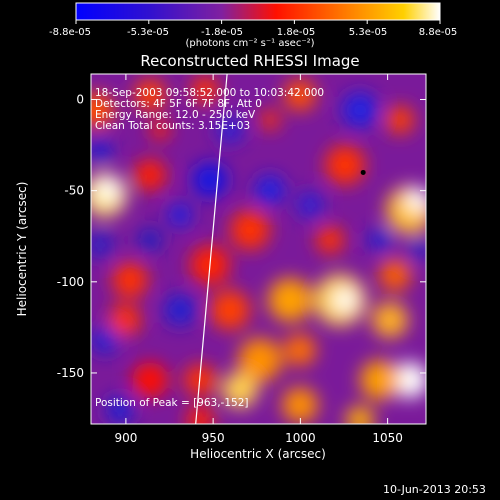 The height and width of the screenshot is (500, 500). What do you see at coordinates (172, 403) in the screenshot?
I see `annotation-peak-position: Position of Peak = [963,-152]` at bounding box center [172, 403].